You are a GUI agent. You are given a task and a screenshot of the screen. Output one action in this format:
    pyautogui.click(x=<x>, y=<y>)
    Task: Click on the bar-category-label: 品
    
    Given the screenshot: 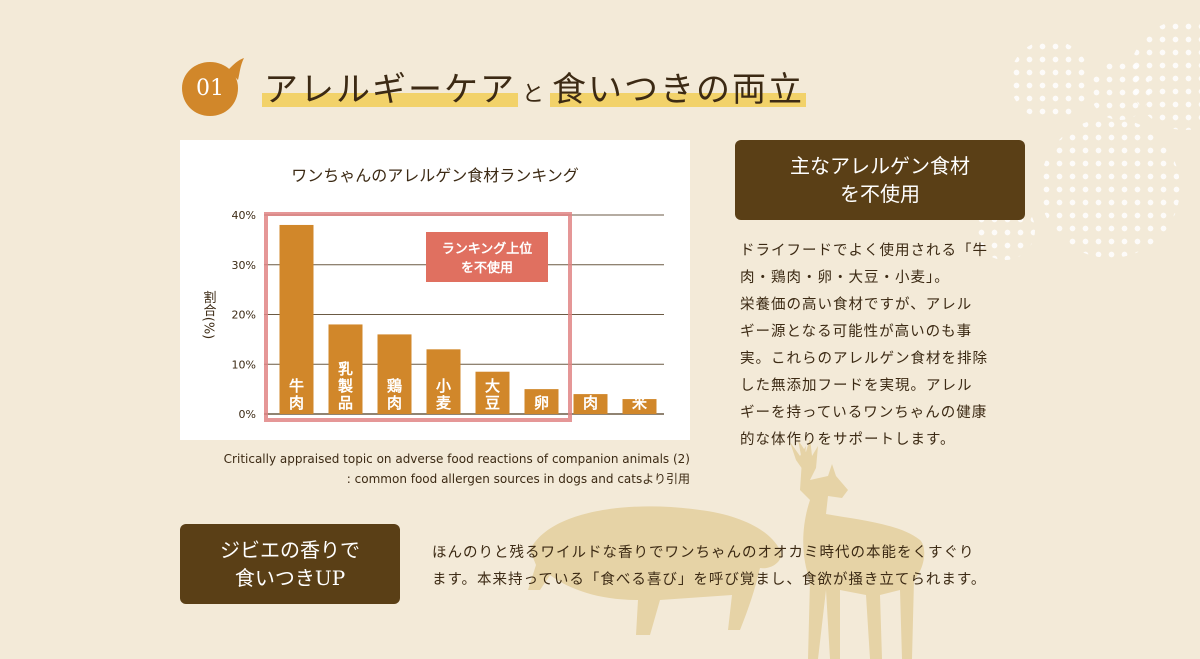 What is the action you would take?
    pyautogui.click(x=345, y=403)
    